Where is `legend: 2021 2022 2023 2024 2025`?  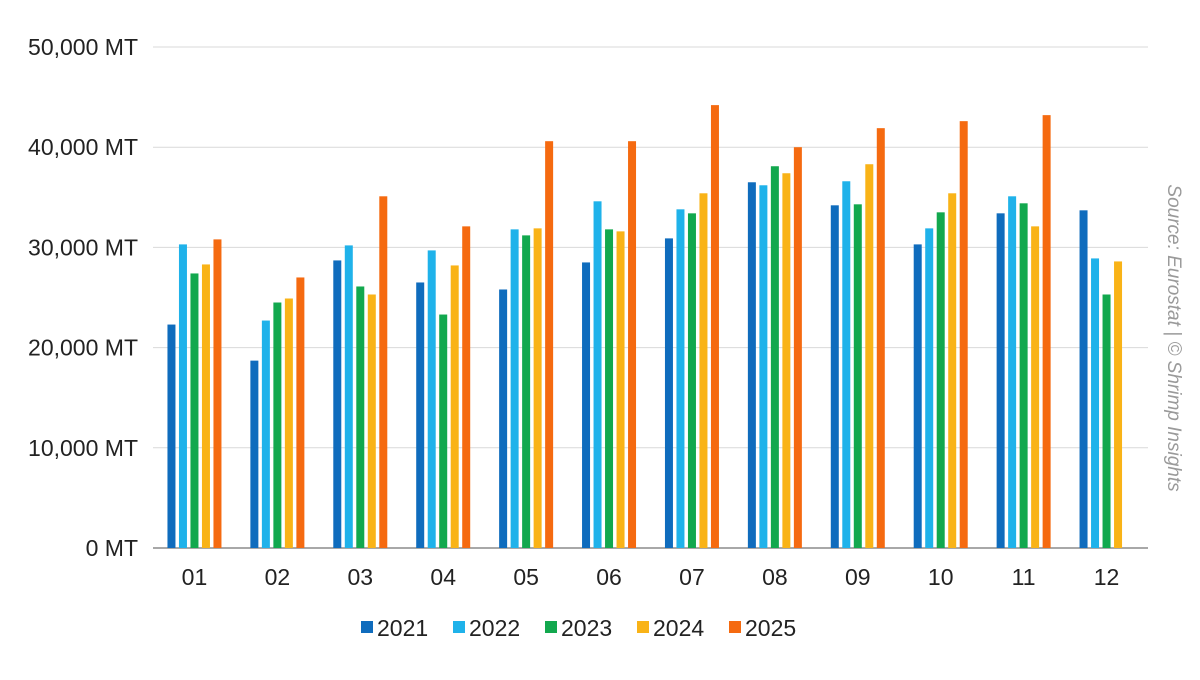 legend: 2021 2022 2023 2024 2025 is located at coordinates (578, 628).